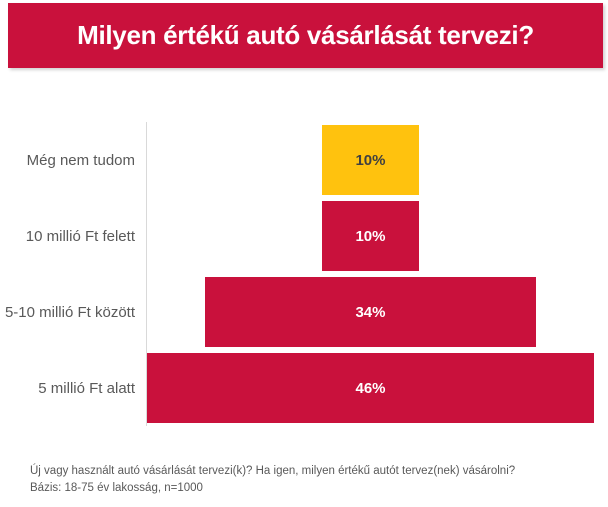  I want to click on chart-row: 5 millió Ft alatt 46%, so click(297, 388).